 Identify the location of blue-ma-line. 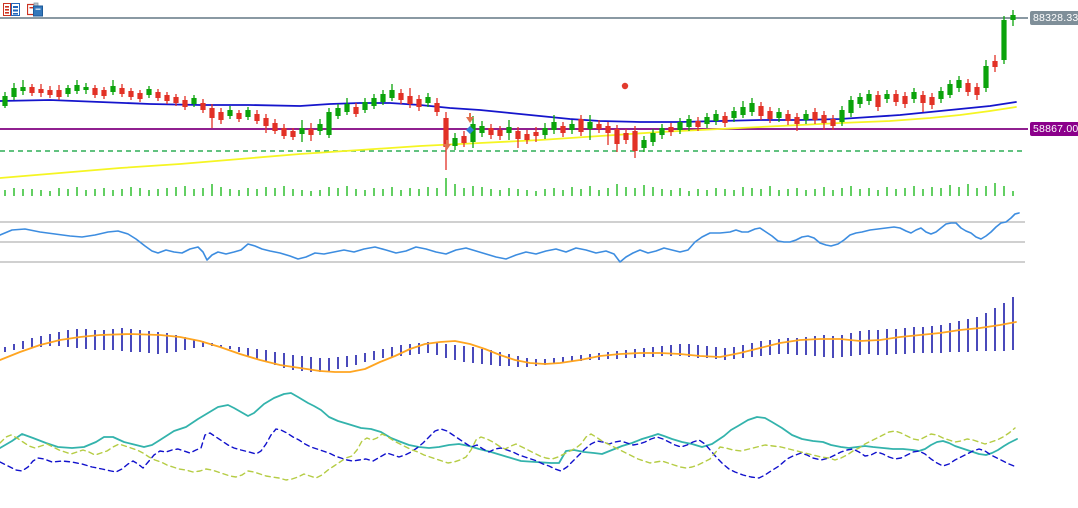
(508, 111).